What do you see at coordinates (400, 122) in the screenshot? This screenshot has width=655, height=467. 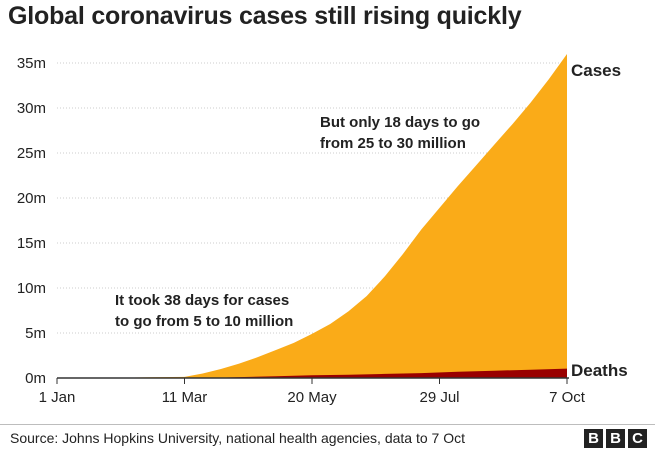 I see `annotation-late-line-1: But only 18 days to go` at bounding box center [400, 122].